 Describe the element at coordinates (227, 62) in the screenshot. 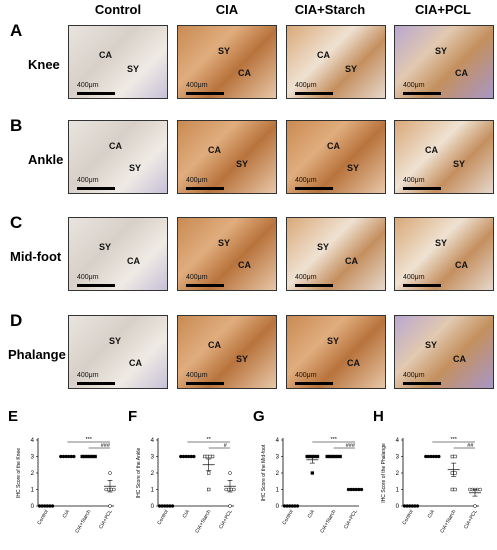

I see `histology-image-a-1: SY CA 400μm` at that location.